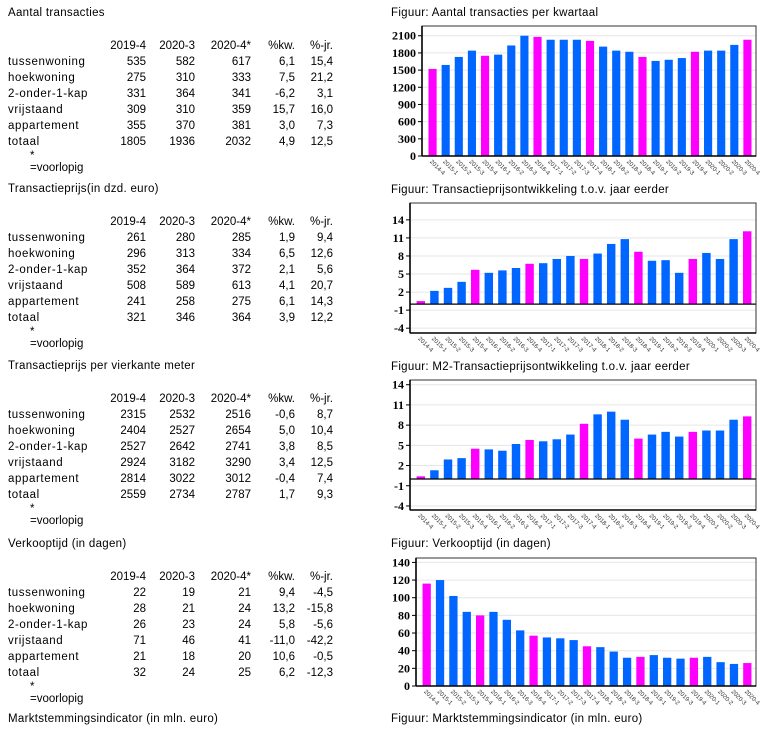 The width and height of the screenshot is (765, 731). Describe the element at coordinates (507, 345) in the screenshot. I see `x-tick-label: 2016-2` at that location.